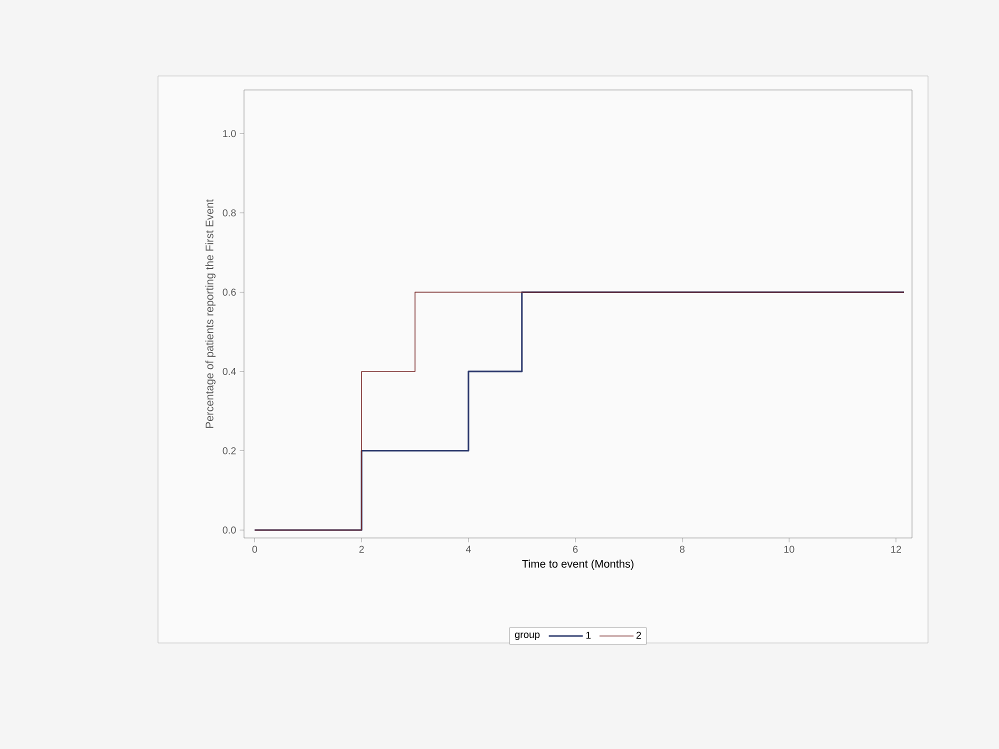 Image resolution: width=999 pixels, height=749 pixels. What do you see at coordinates (468, 549) in the screenshot?
I see `x-tick-label: 4` at bounding box center [468, 549].